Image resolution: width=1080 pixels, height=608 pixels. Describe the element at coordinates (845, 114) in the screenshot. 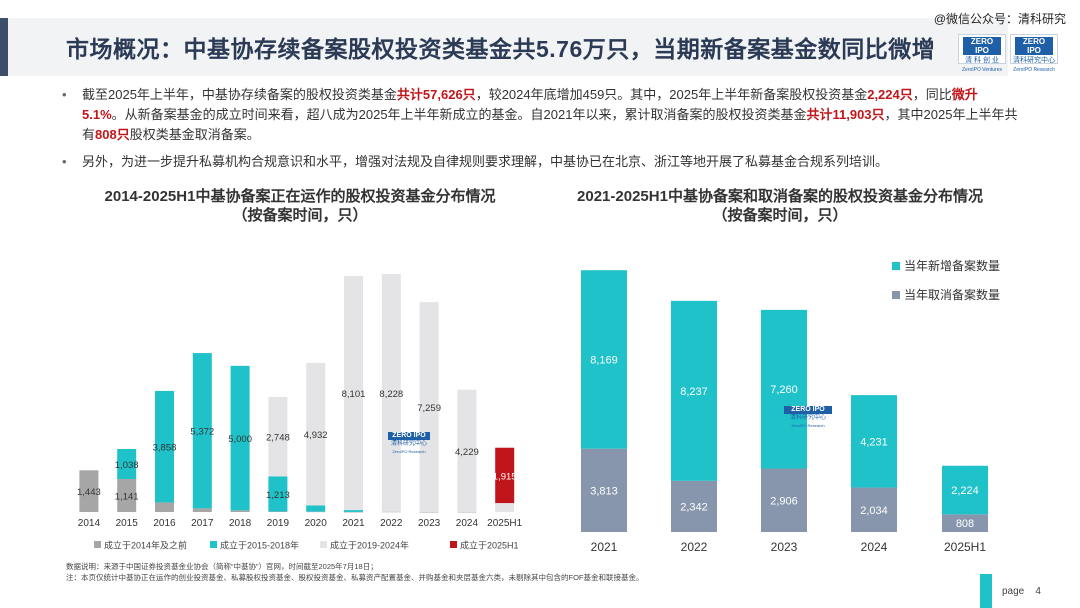

I see `highlight-cancelled: 共计11,903只` at that location.